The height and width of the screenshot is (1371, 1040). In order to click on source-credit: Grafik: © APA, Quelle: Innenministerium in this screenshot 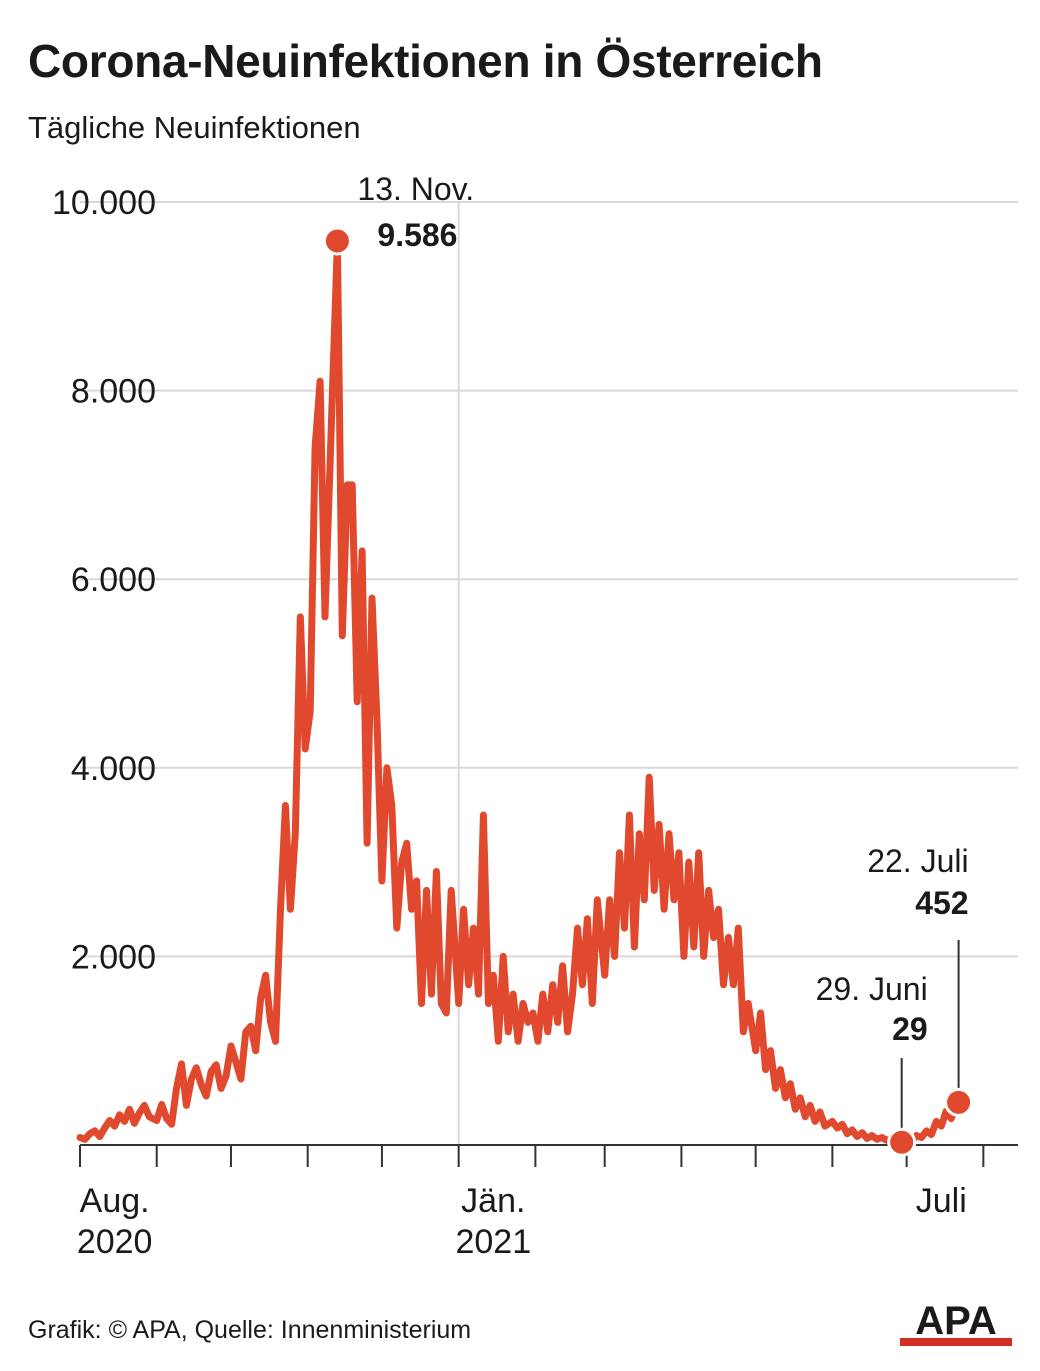, I will do `click(250, 1330)`.